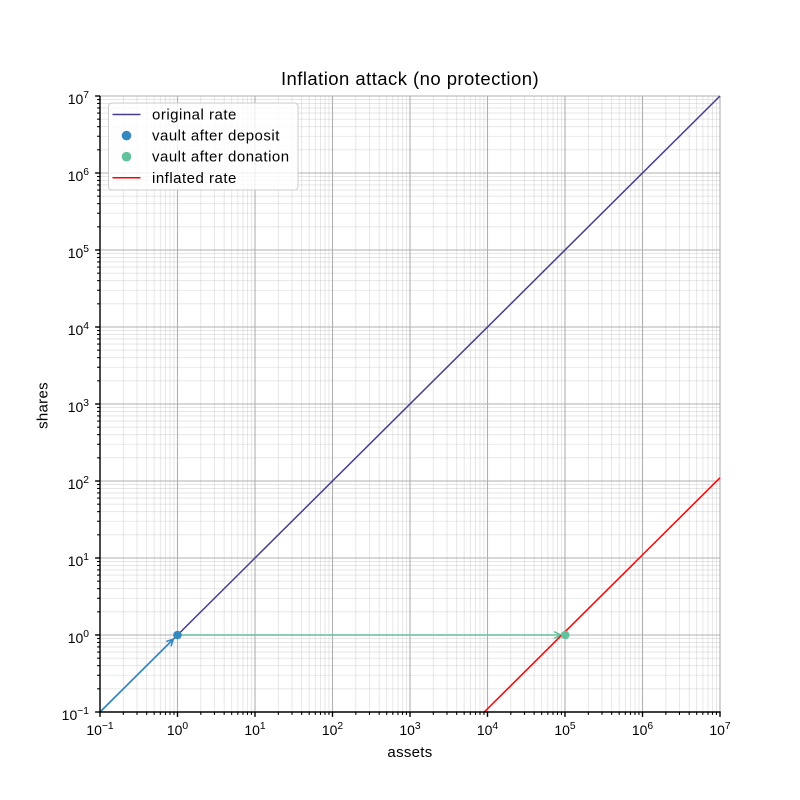 Image resolution: width=800 pixels, height=800 pixels. I want to click on svg-text: inflated rate, so click(194, 178).